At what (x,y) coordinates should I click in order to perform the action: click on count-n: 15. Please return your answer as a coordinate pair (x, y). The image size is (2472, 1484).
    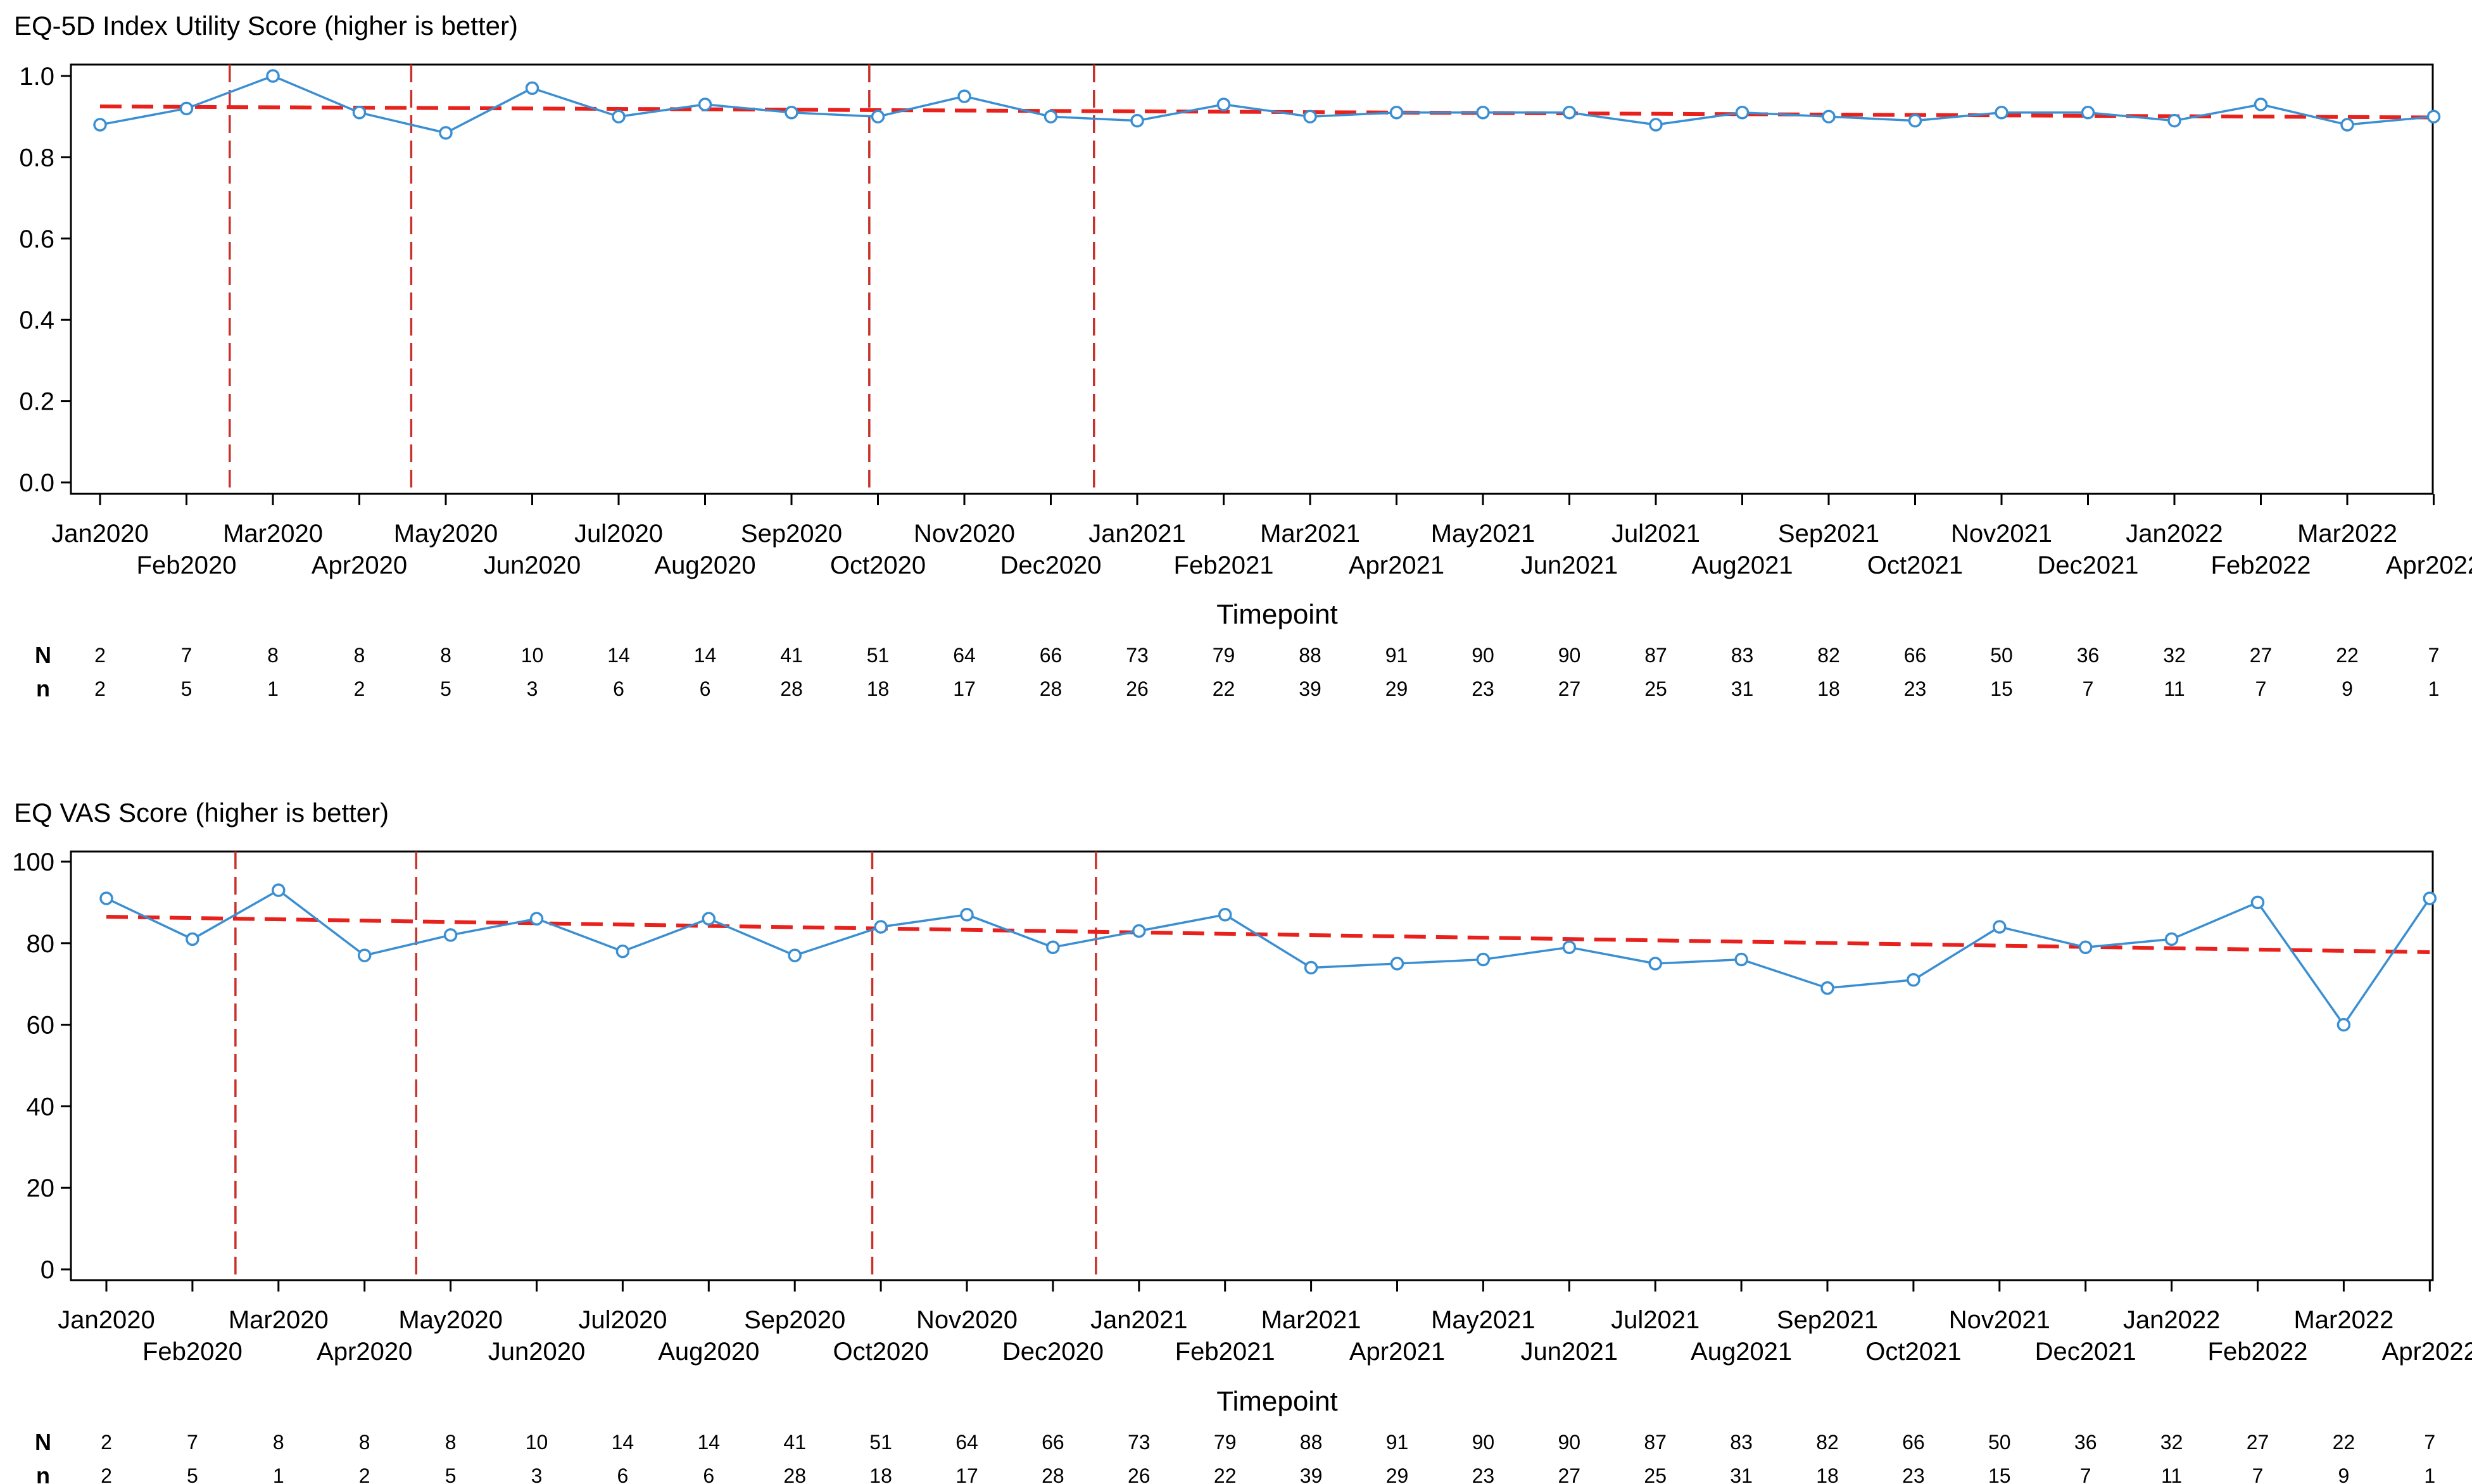
    Looking at the image, I should click on (1999, 1474).